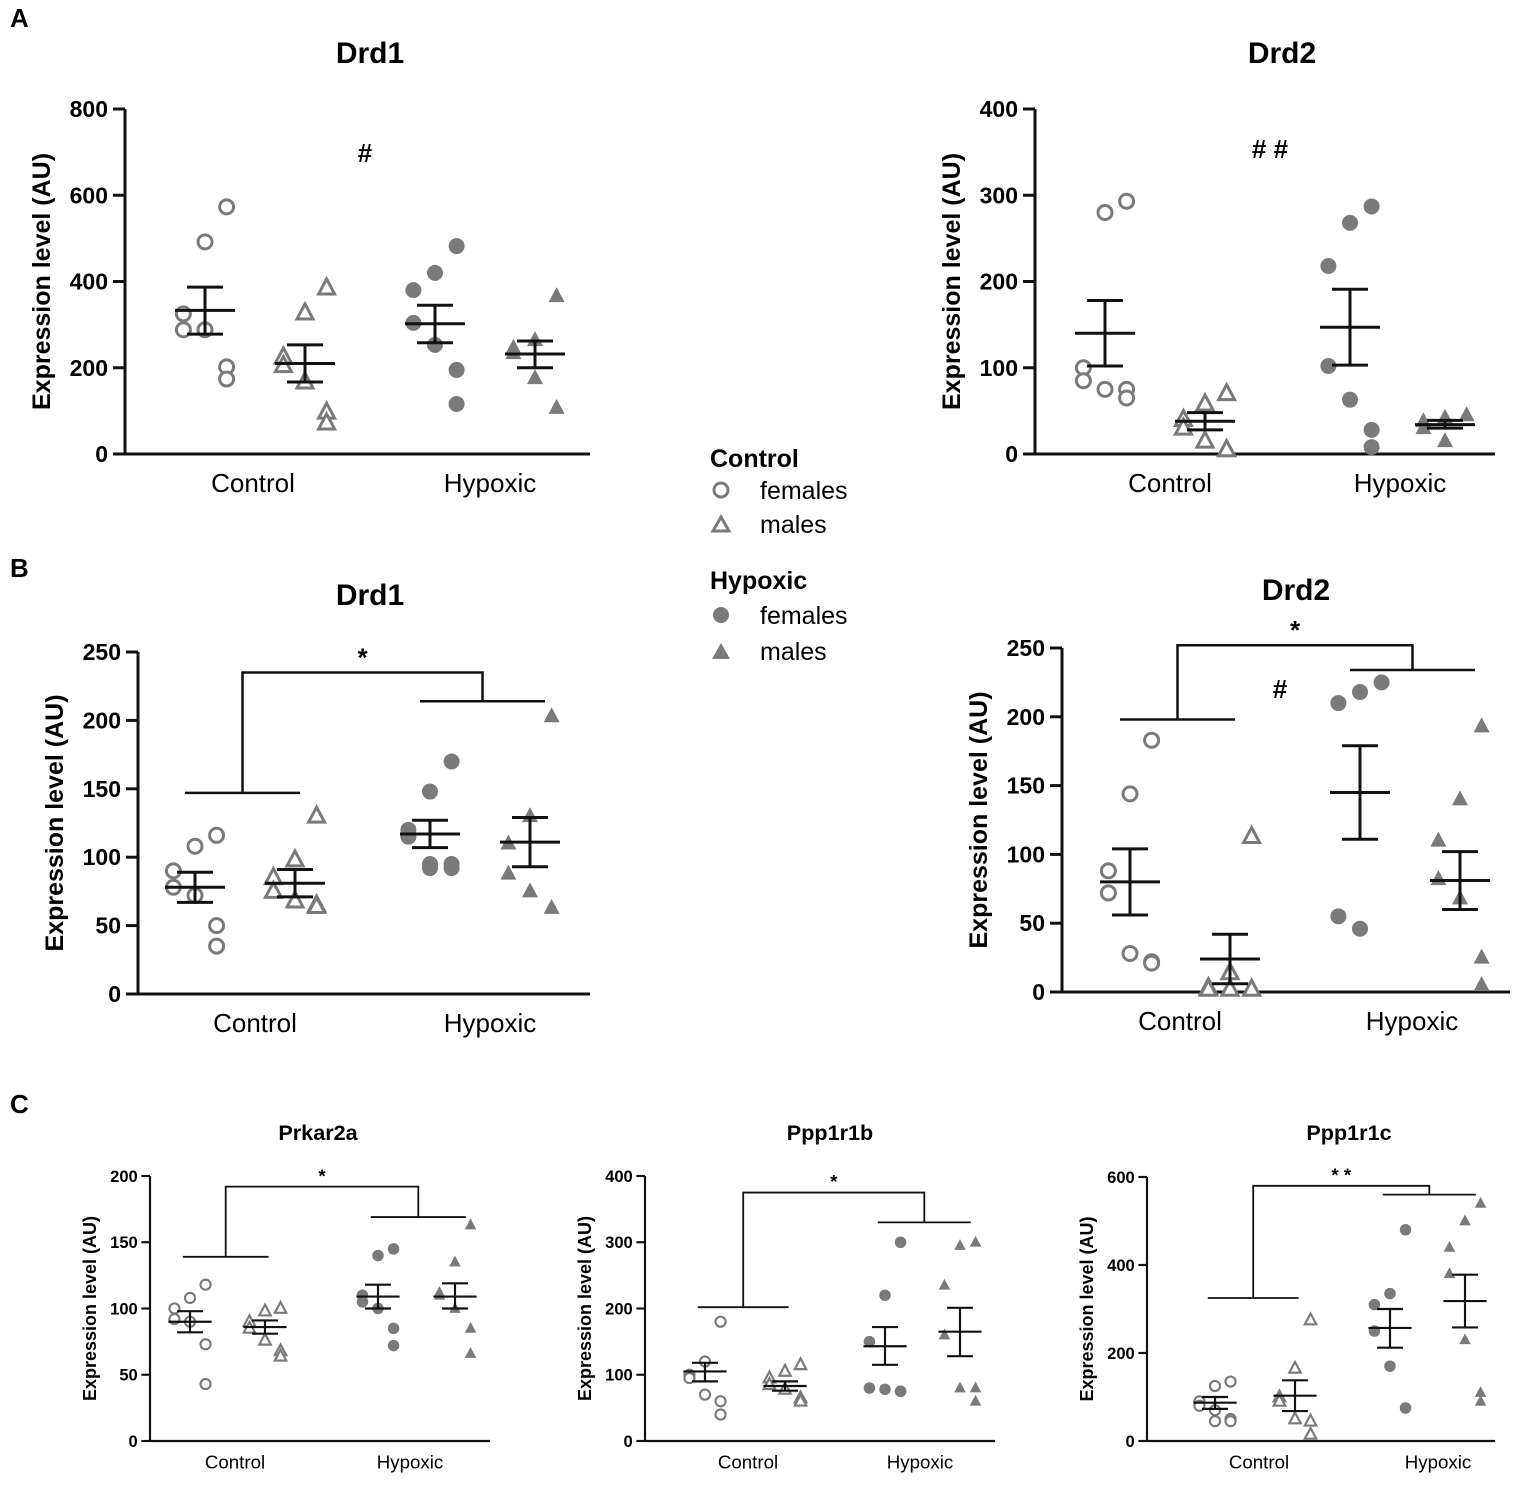  I want to click on legend-control-title: Control, so click(754, 459).